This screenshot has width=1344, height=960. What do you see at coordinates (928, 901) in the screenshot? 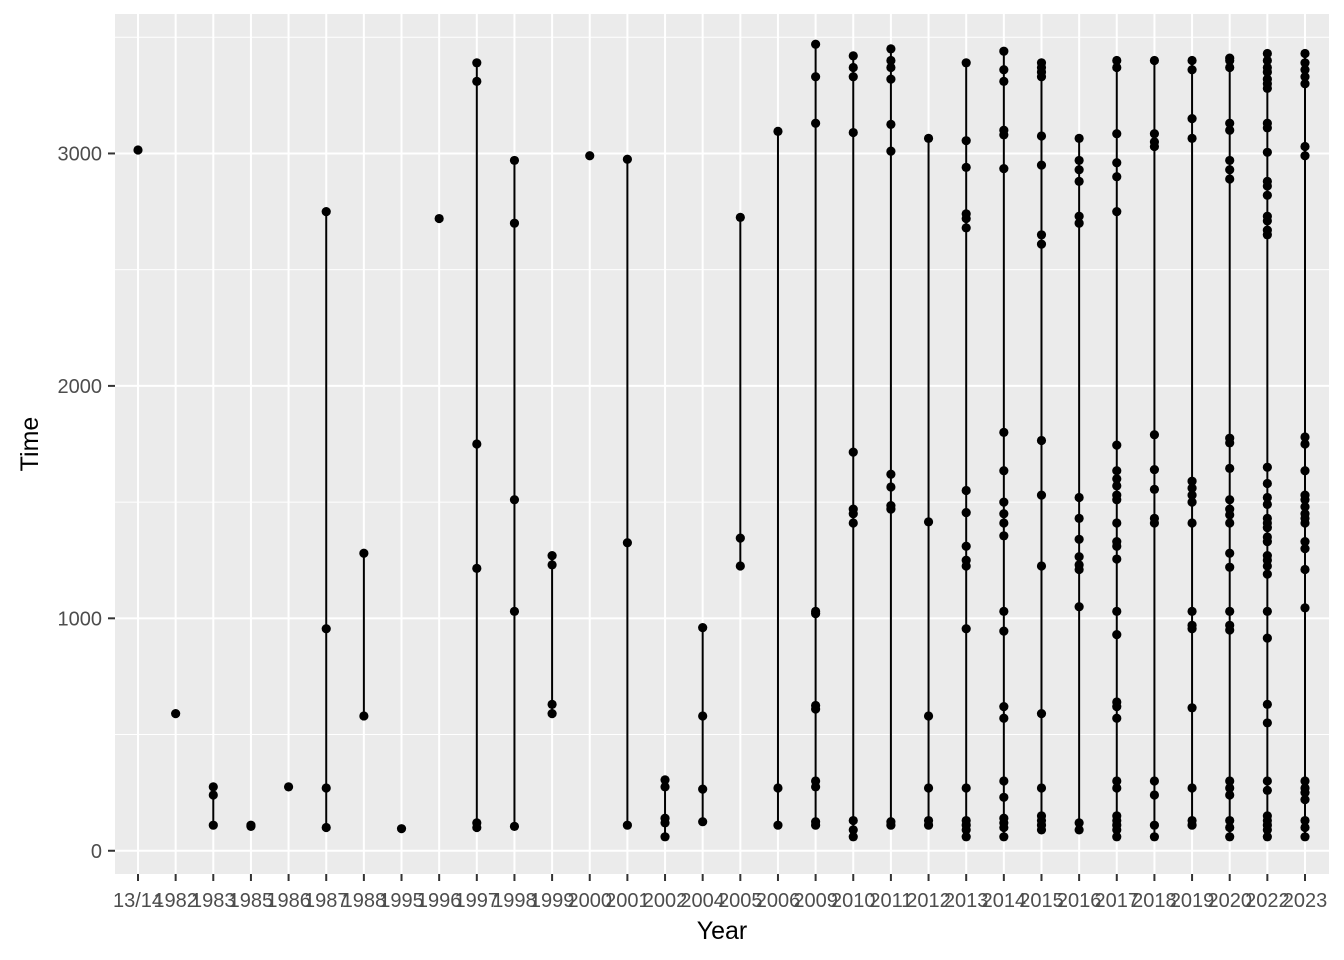
I see `x-tick-label: 2012` at bounding box center [928, 901].